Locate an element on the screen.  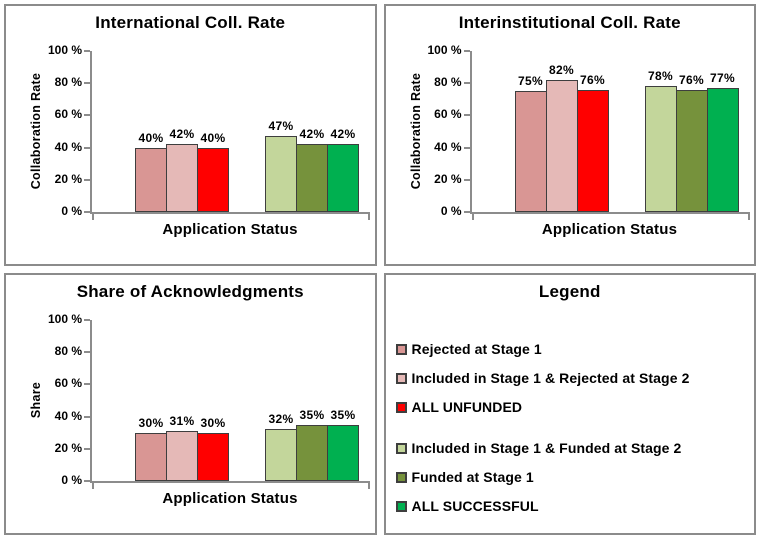
legend-title: Legend is located at coordinates (569, 291).